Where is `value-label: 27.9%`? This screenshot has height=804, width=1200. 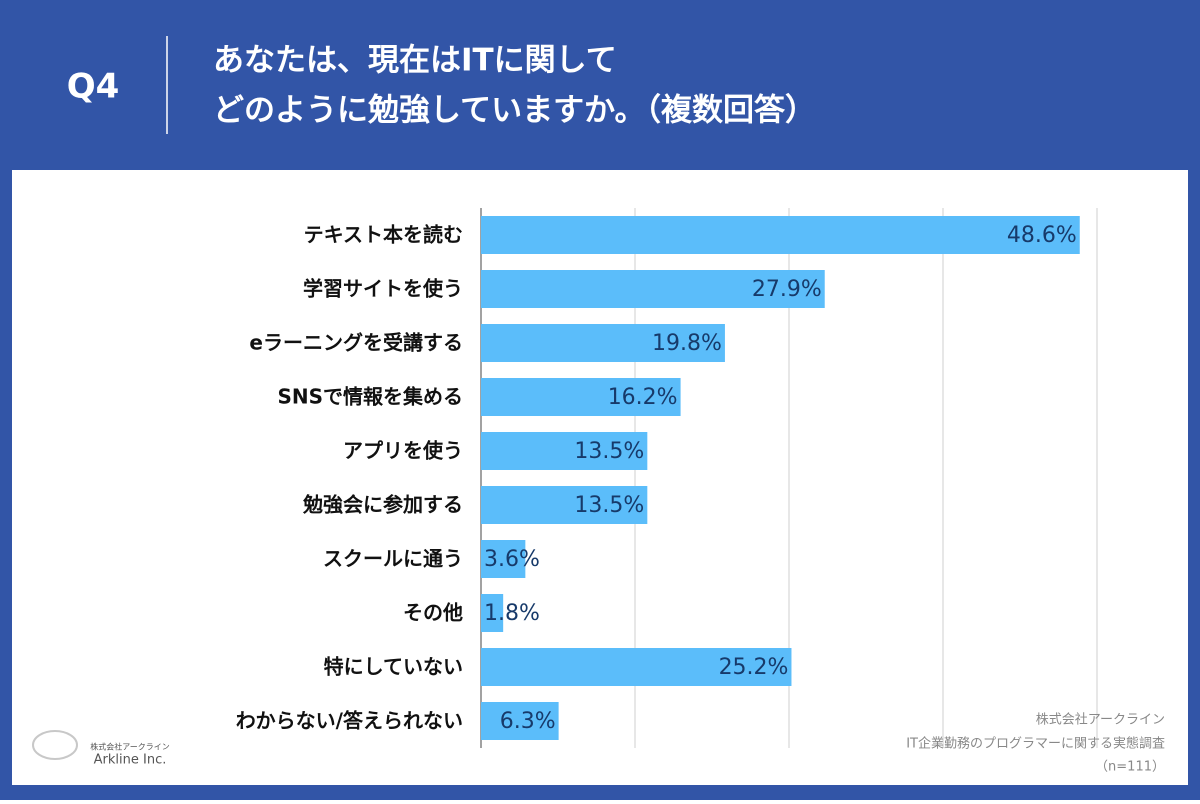 value-label: 27.9% is located at coordinates (787, 289).